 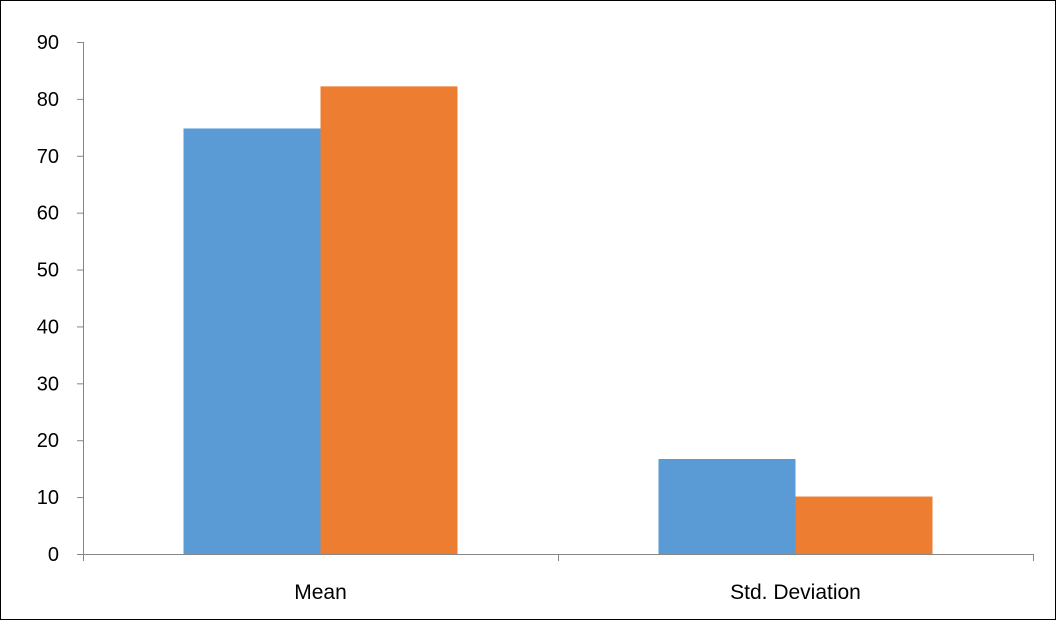 I want to click on y-tick-label-40: 40, so click(x=48, y=327).